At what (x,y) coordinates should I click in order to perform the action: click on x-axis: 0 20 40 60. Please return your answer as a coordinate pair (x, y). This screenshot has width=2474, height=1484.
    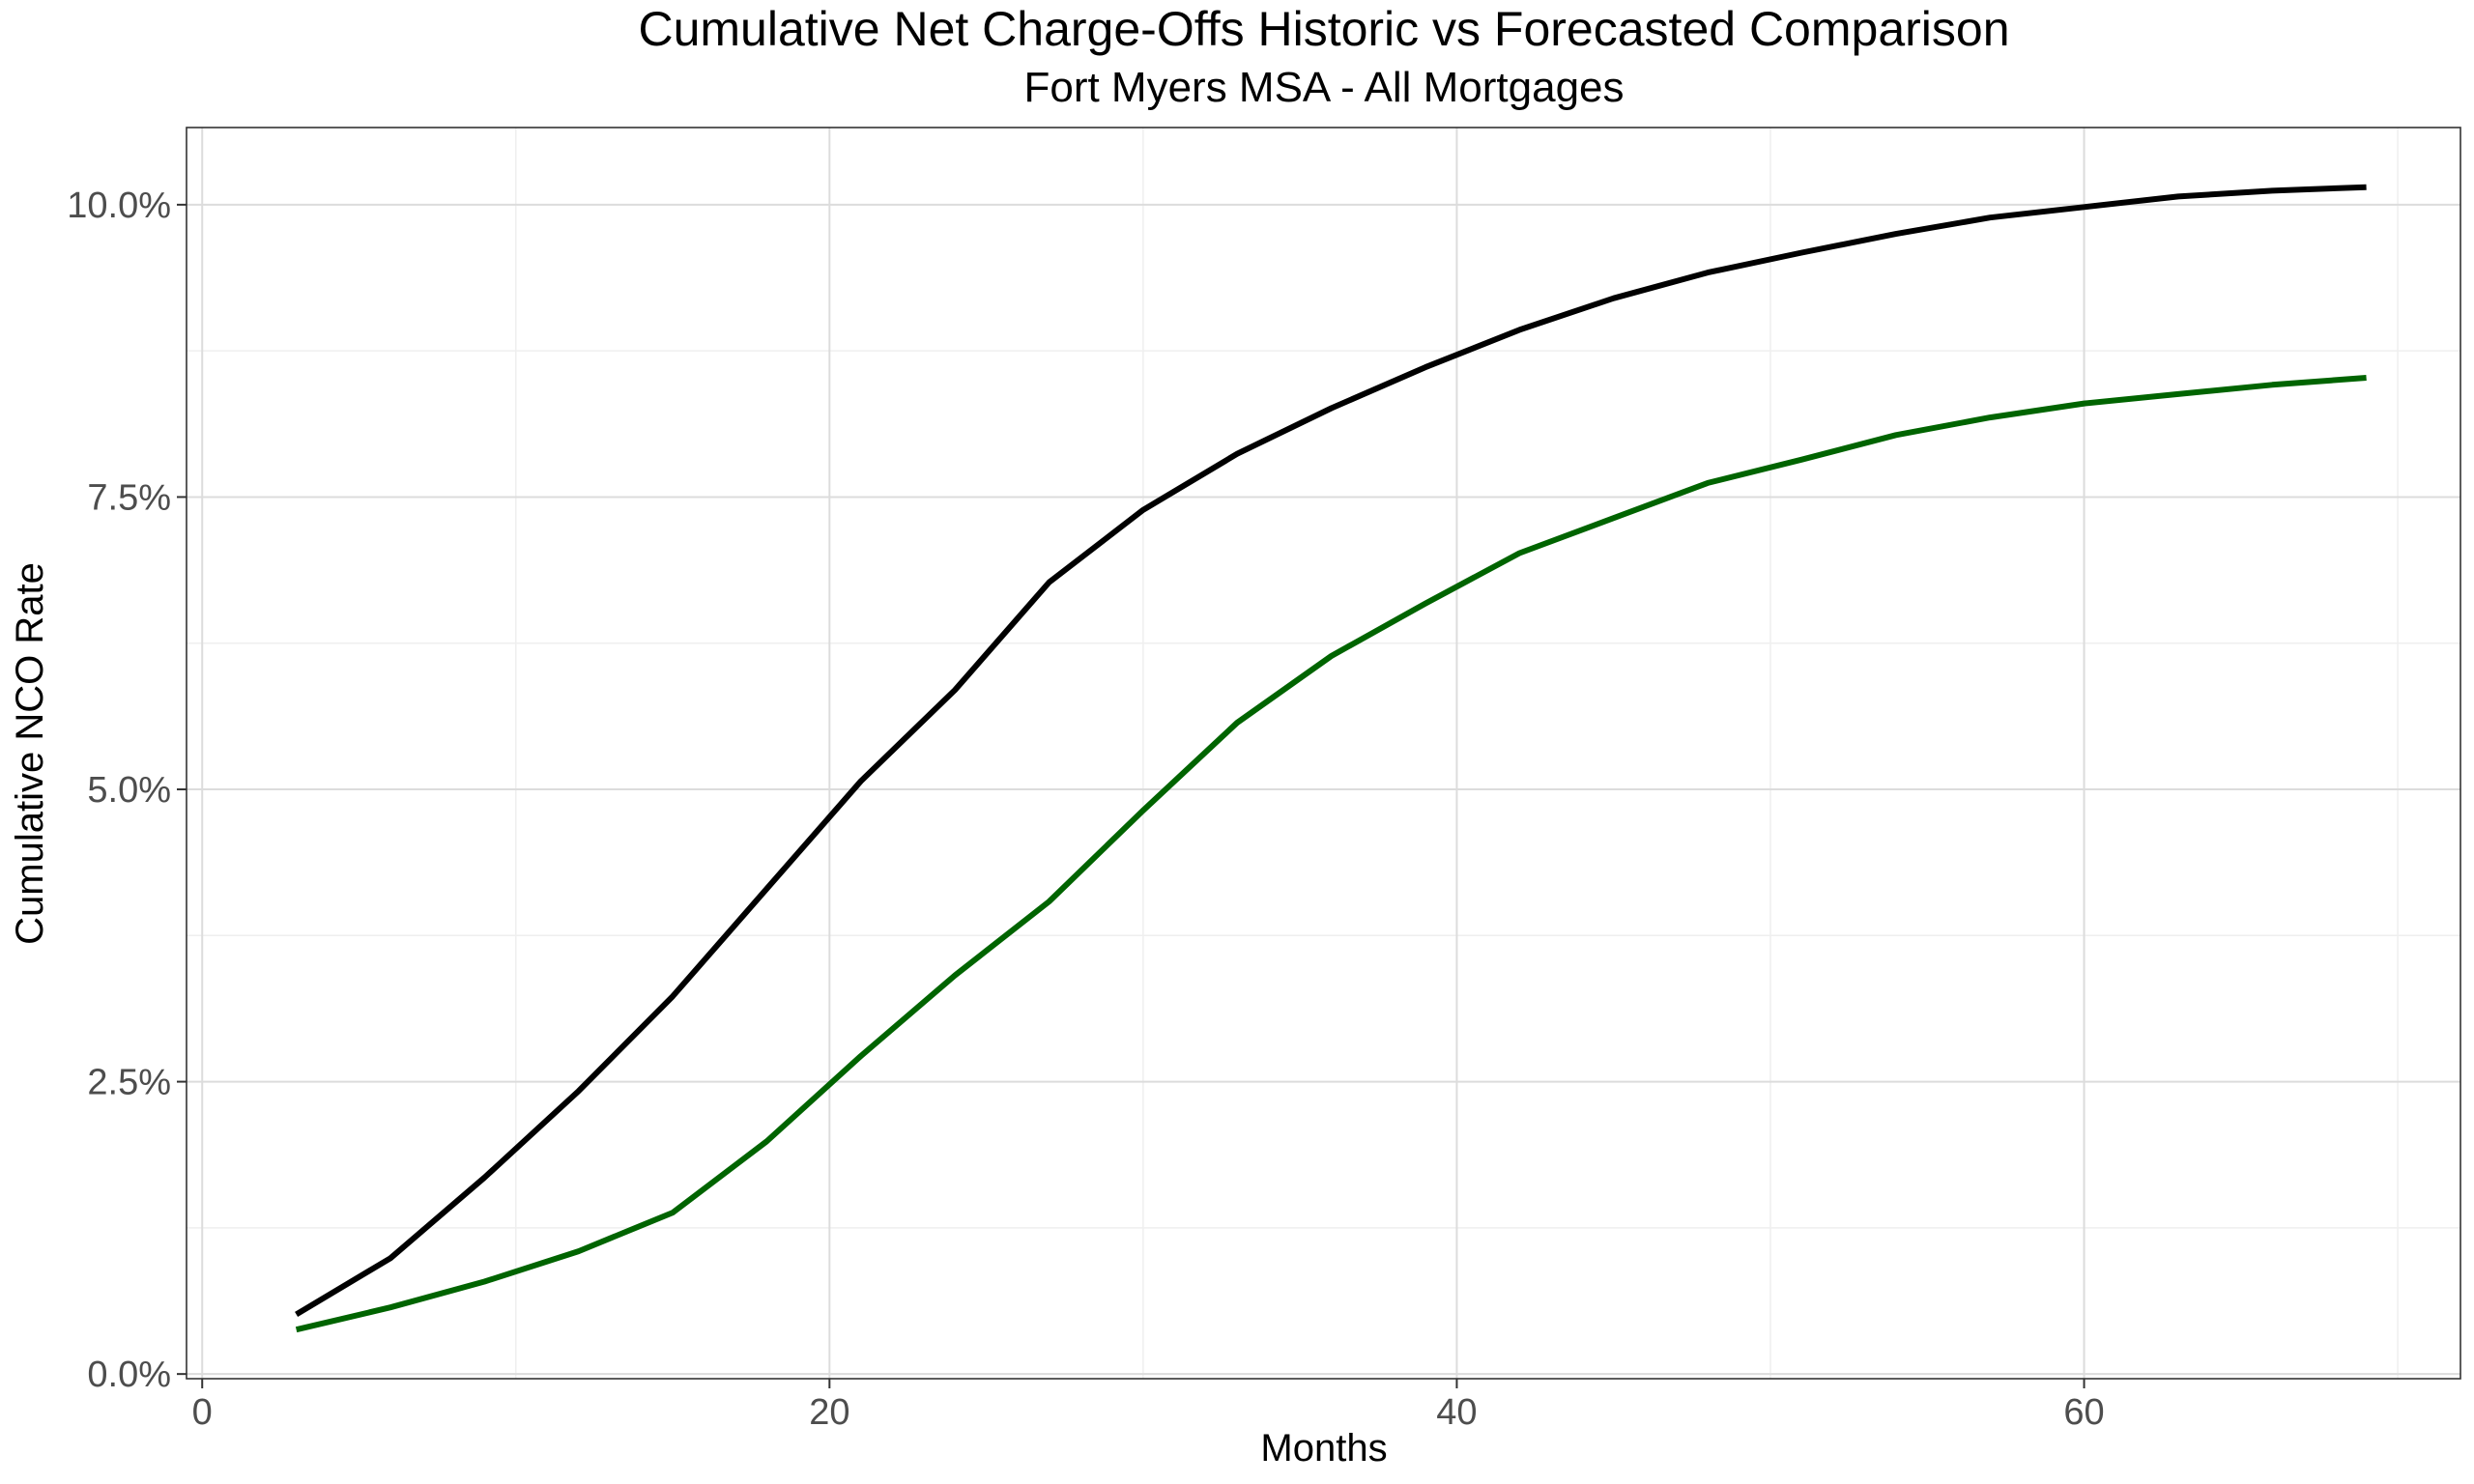
    Looking at the image, I should click on (1149, 1406).